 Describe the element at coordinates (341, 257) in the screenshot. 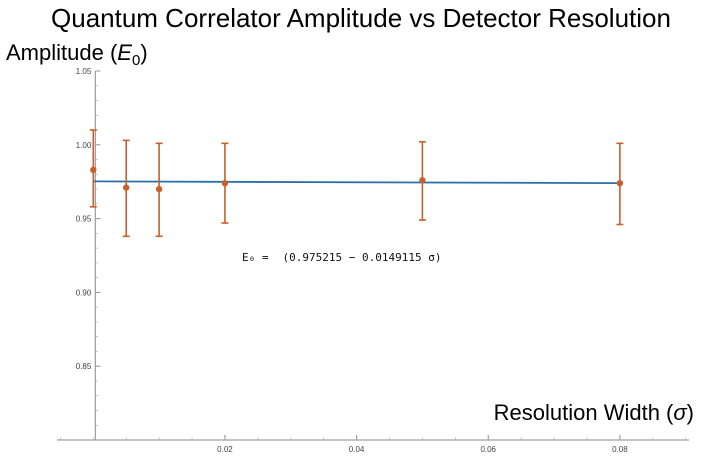

I see `fit-equation: E₀ = (0.975215 − 0.0149115 σ)` at that location.